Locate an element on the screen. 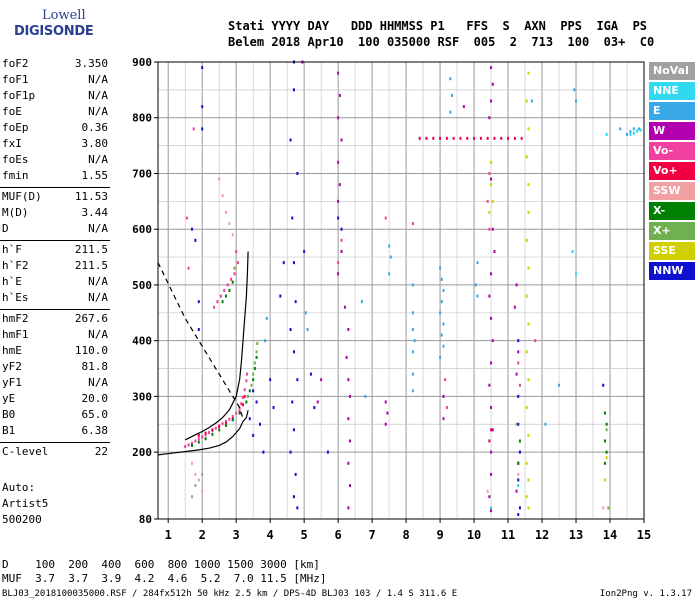 The width and height of the screenshot is (700, 600). x-tick-label: 5 is located at coordinates (304, 535).